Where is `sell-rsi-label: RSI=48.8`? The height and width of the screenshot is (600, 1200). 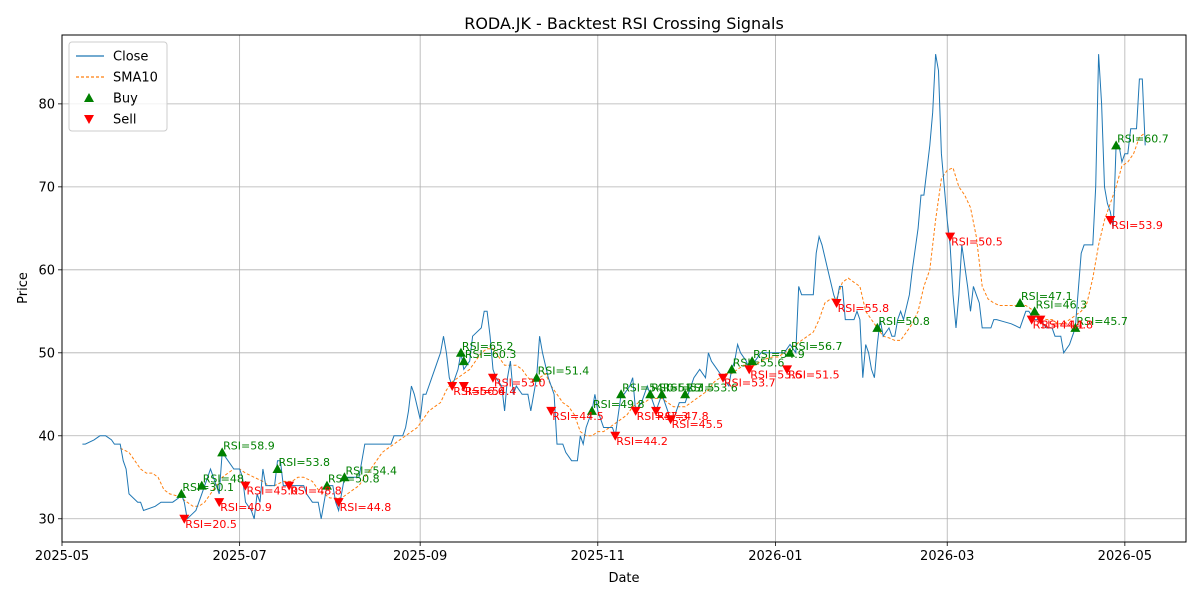 sell-rsi-label: RSI=48.8 is located at coordinates (316, 491).